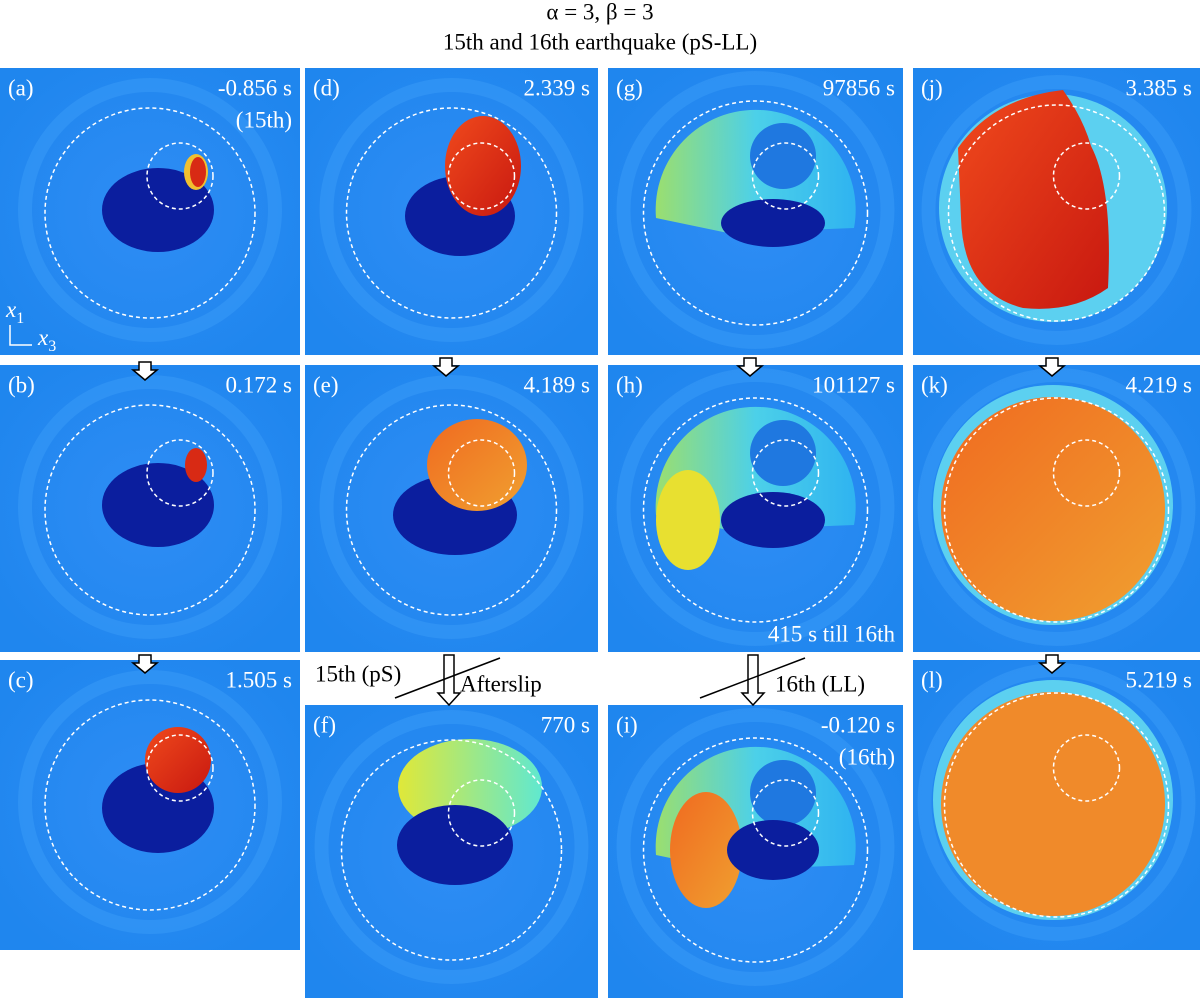 This screenshot has height=998, width=1200. Describe the element at coordinates (1159, 679) in the screenshot. I see `panel-time: 5.219 s` at that location.